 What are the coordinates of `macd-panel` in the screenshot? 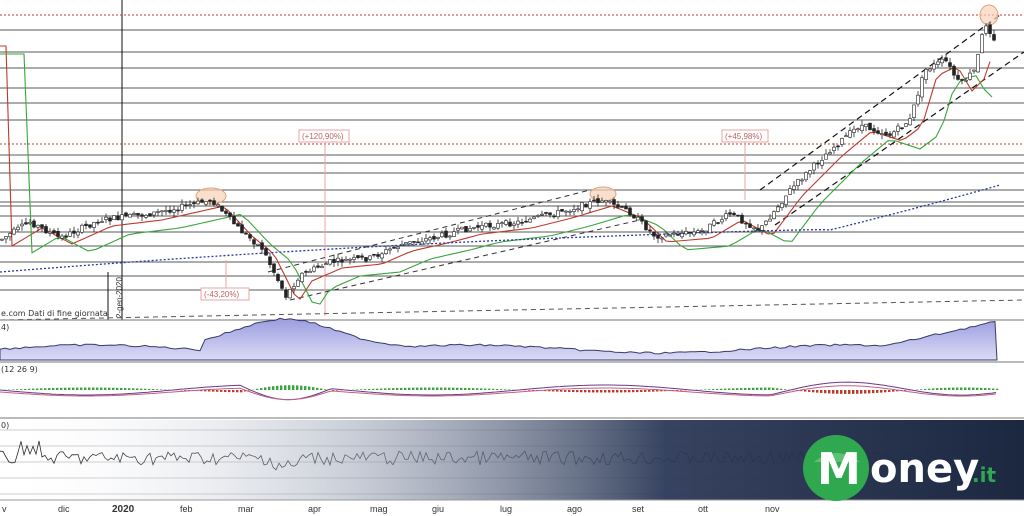 It's located at (499, 391).